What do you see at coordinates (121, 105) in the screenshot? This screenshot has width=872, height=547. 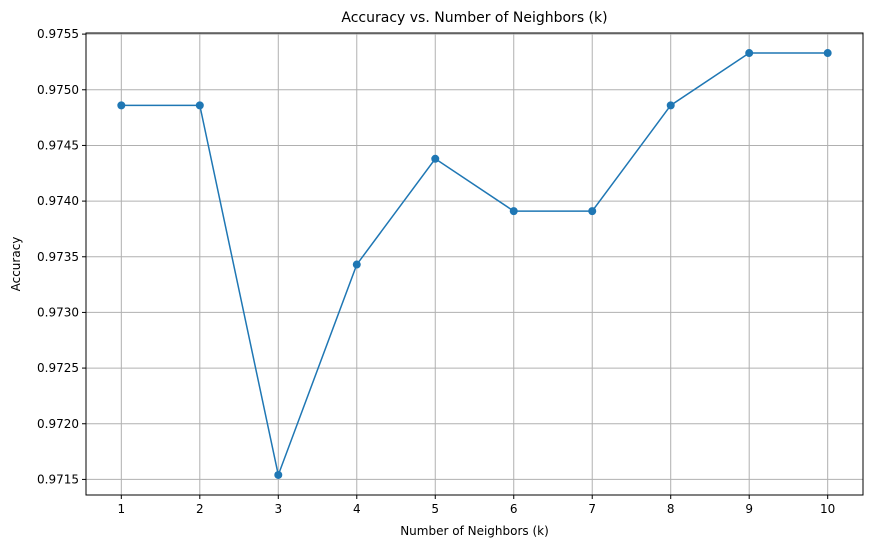 I see `data-point-k1` at bounding box center [121, 105].